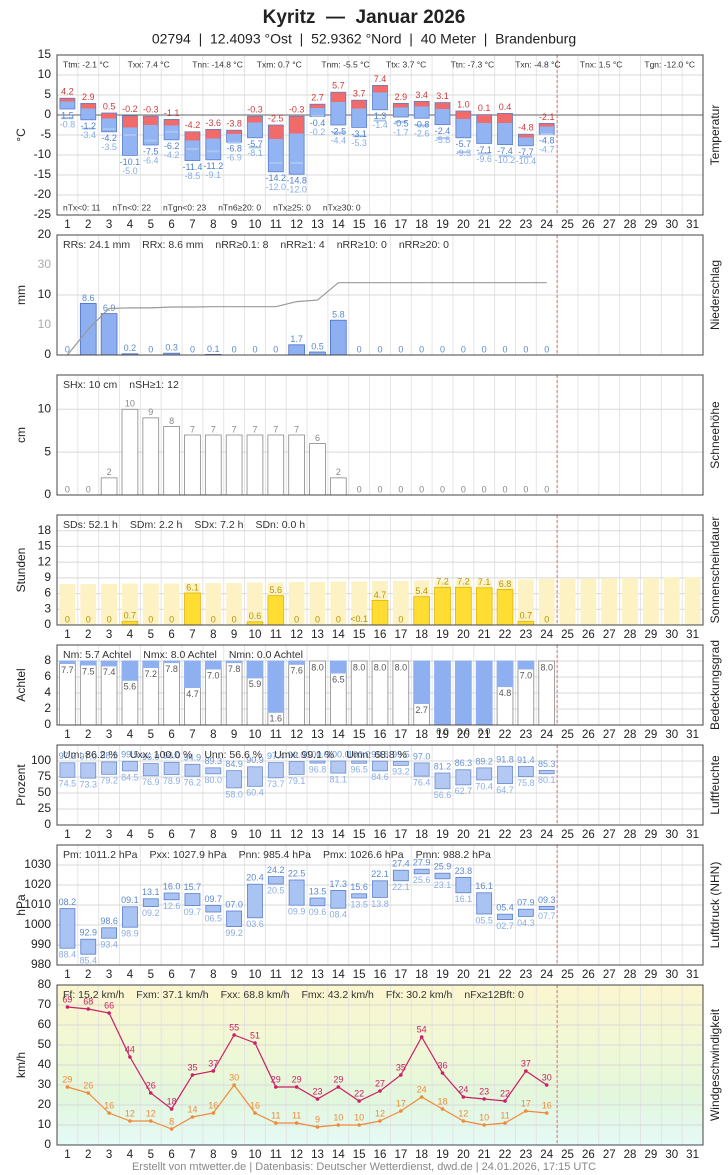 The height and width of the screenshot is (1175, 728). What do you see at coordinates (442, 835) in the screenshot?
I see `x-tick-label: 19` at bounding box center [442, 835].